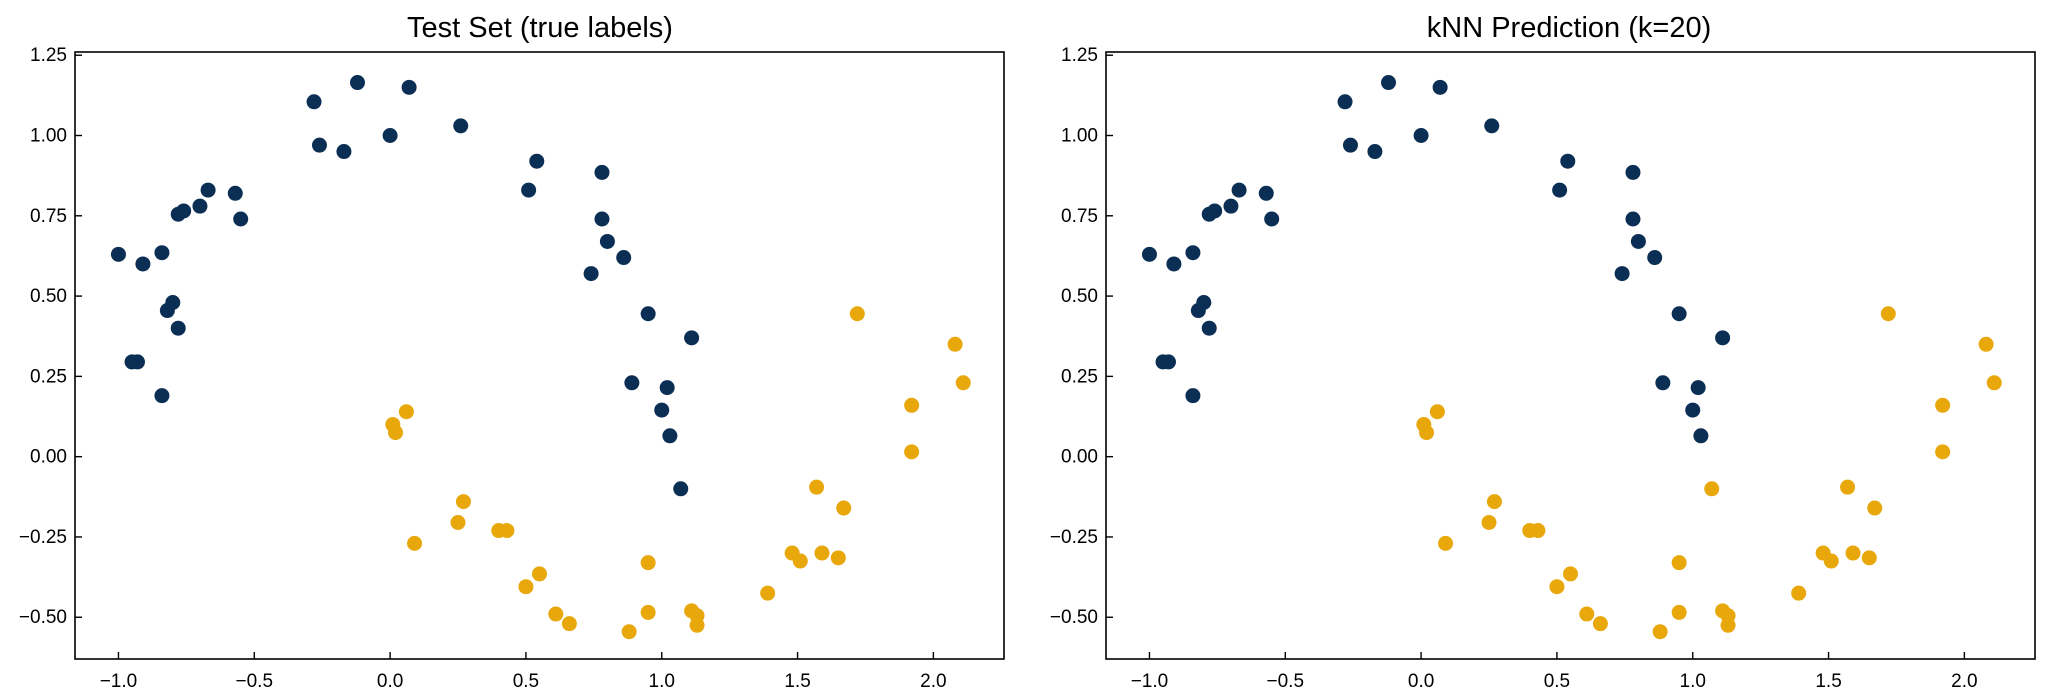  I want to click on x-tick-label: 0.5, so click(526, 681).